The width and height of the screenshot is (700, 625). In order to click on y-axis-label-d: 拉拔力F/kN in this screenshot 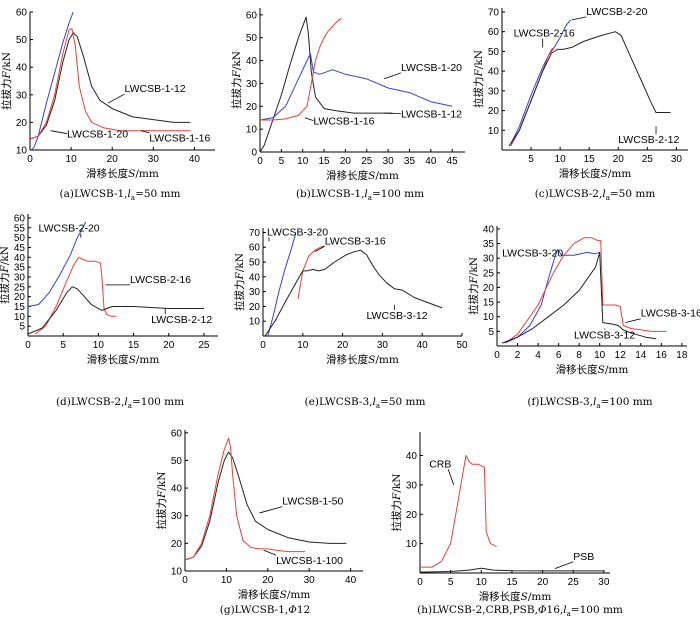, I will do `click(5, 275)`.